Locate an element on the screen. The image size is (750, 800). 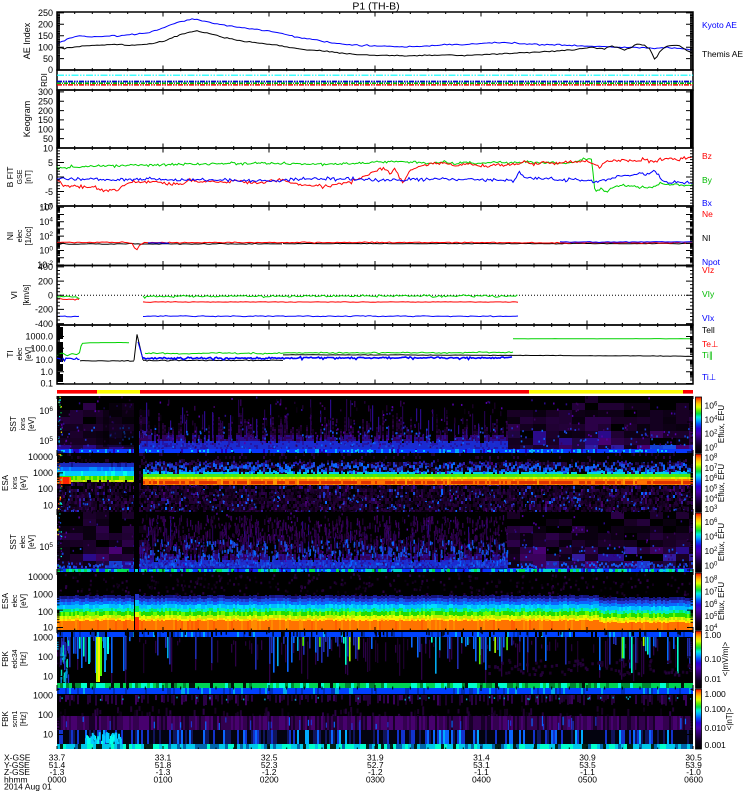
svg-text: 51.4 is located at coordinates (57, 765).